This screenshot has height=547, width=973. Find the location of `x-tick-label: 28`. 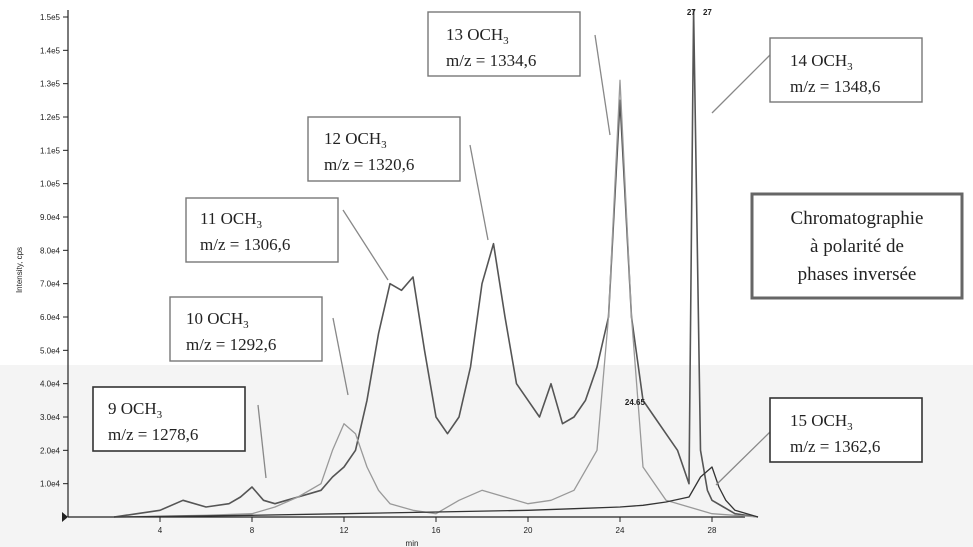

x-tick-label: 28 is located at coordinates (712, 530).